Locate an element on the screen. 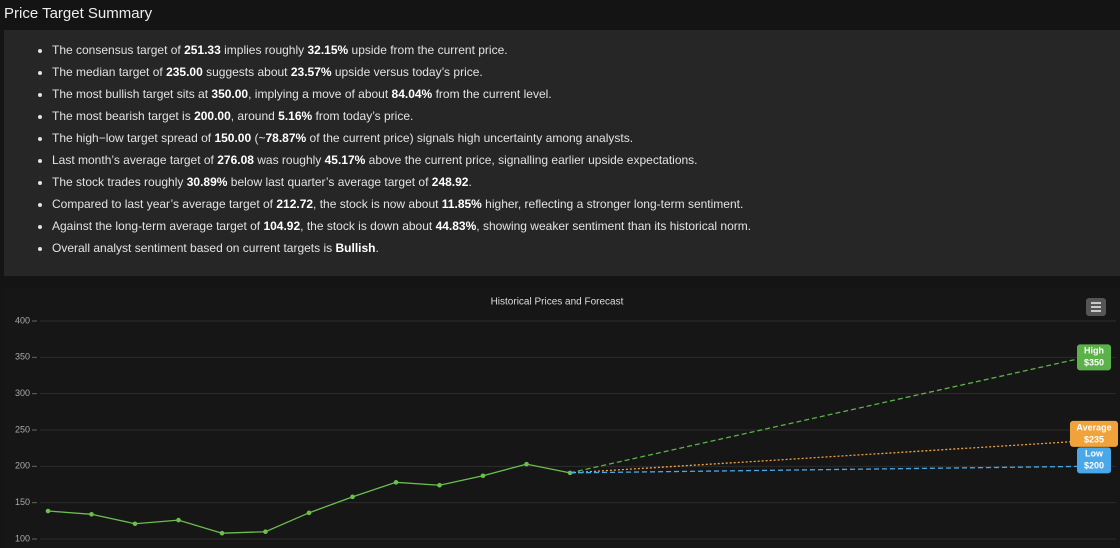  highlight: 150.00 is located at coordinates (233, 138).